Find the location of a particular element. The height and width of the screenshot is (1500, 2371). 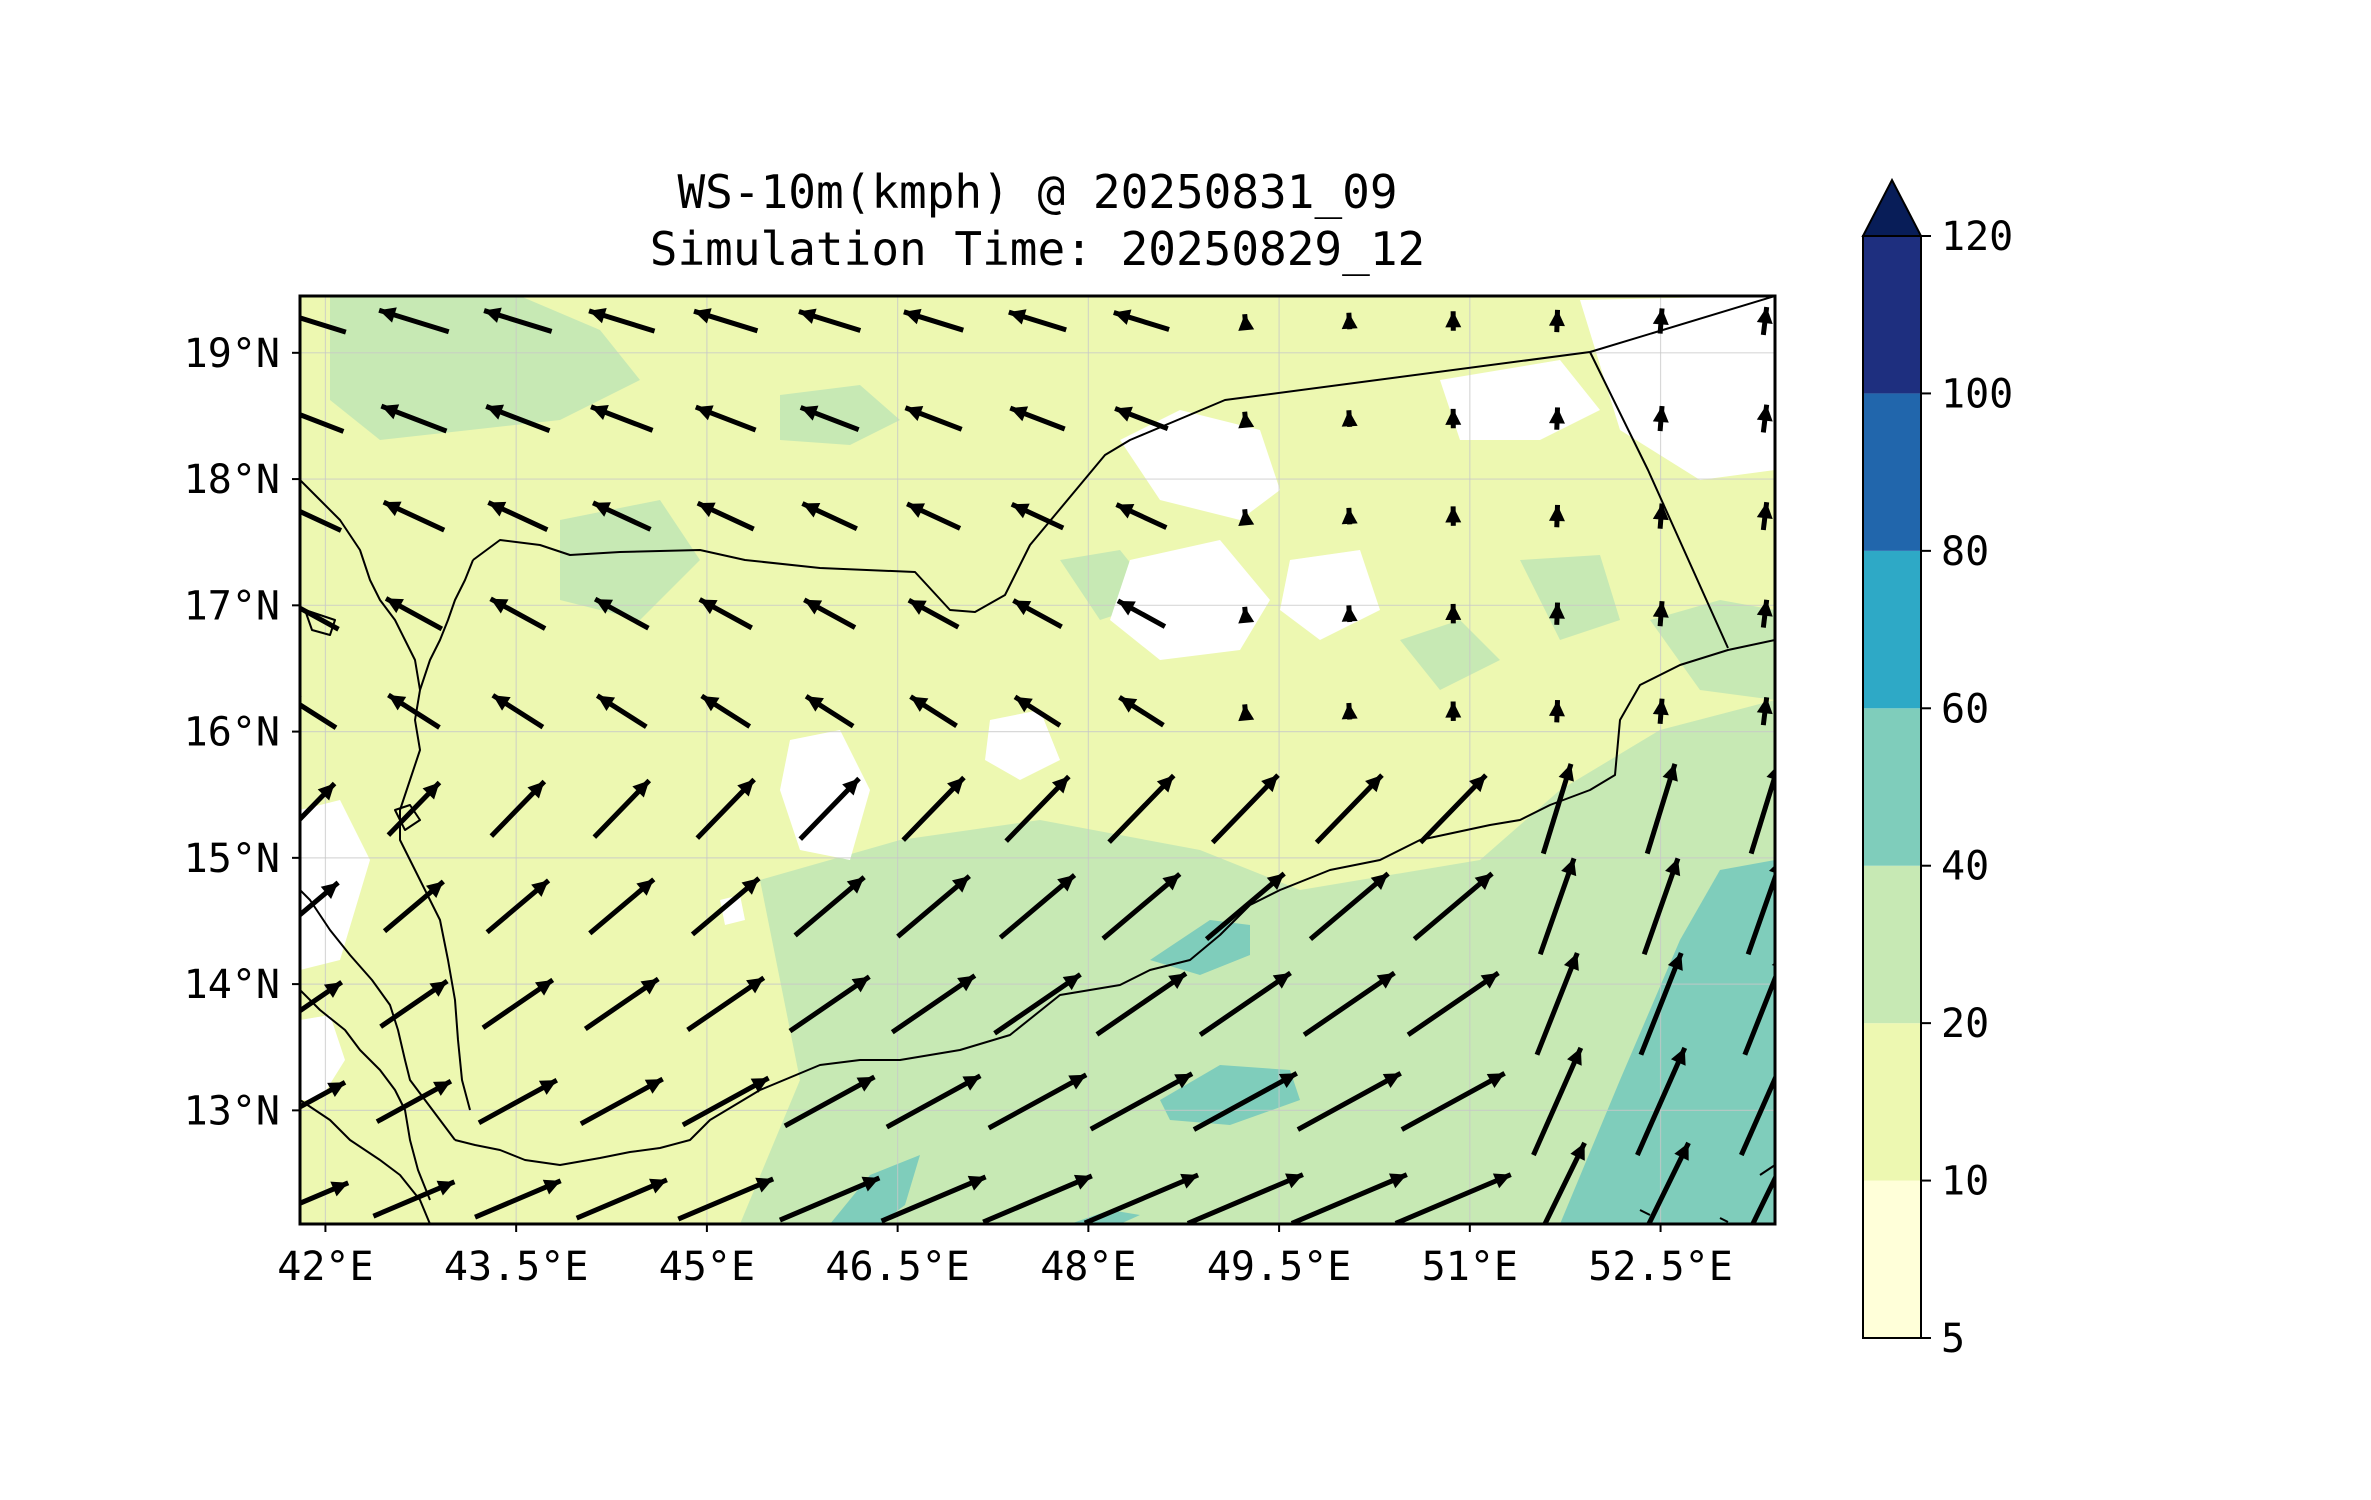

longitude-tick-label: 48°E is located at coordinates (1088, 1267).